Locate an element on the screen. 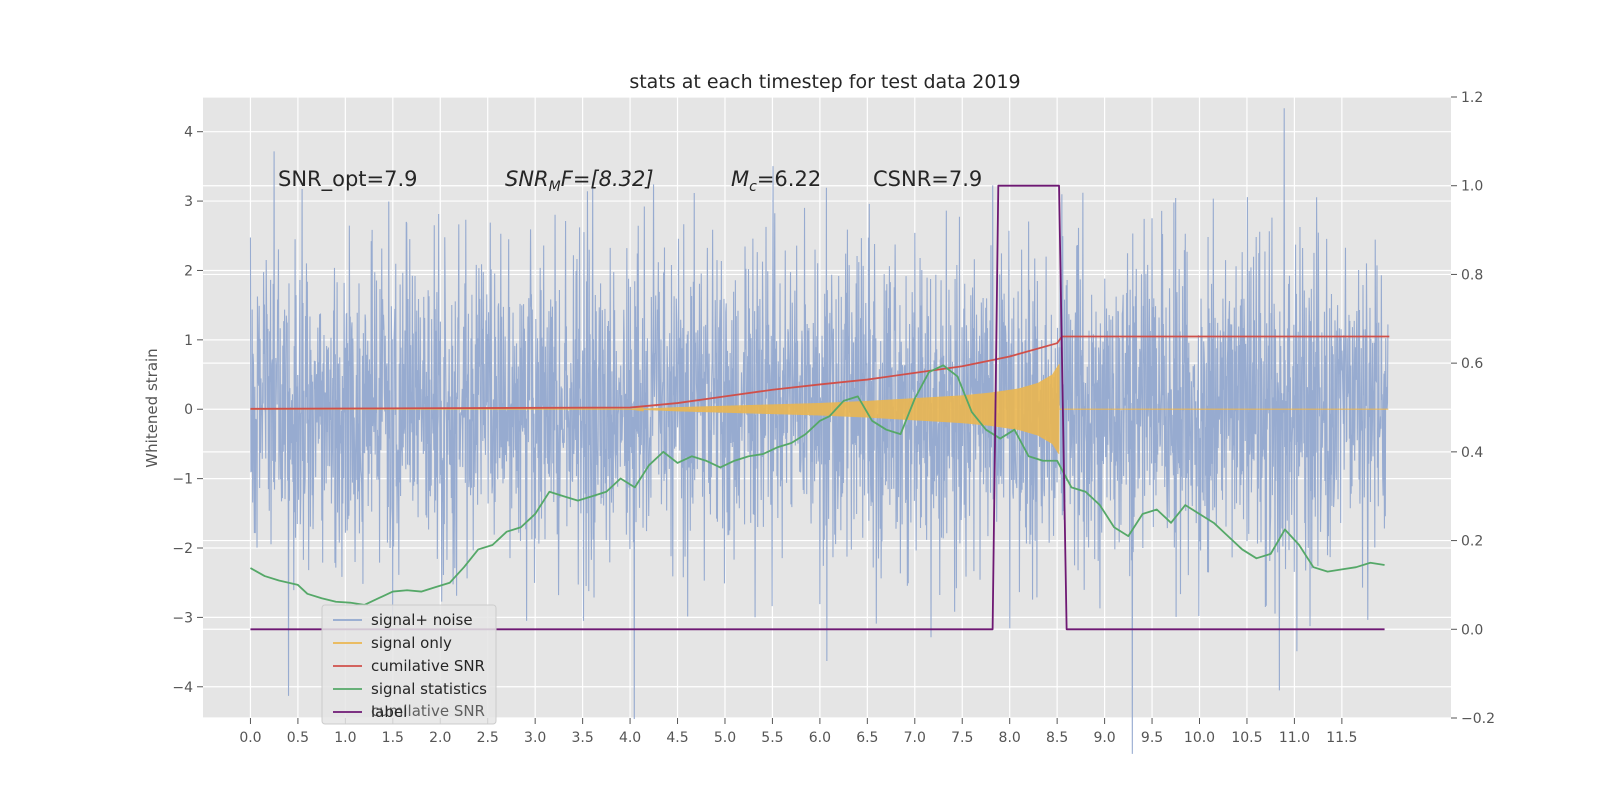 Image resolution: width=1600 pixels, height=800 pixels. y-tick-label: 3 is located at coordinates (188, 202).